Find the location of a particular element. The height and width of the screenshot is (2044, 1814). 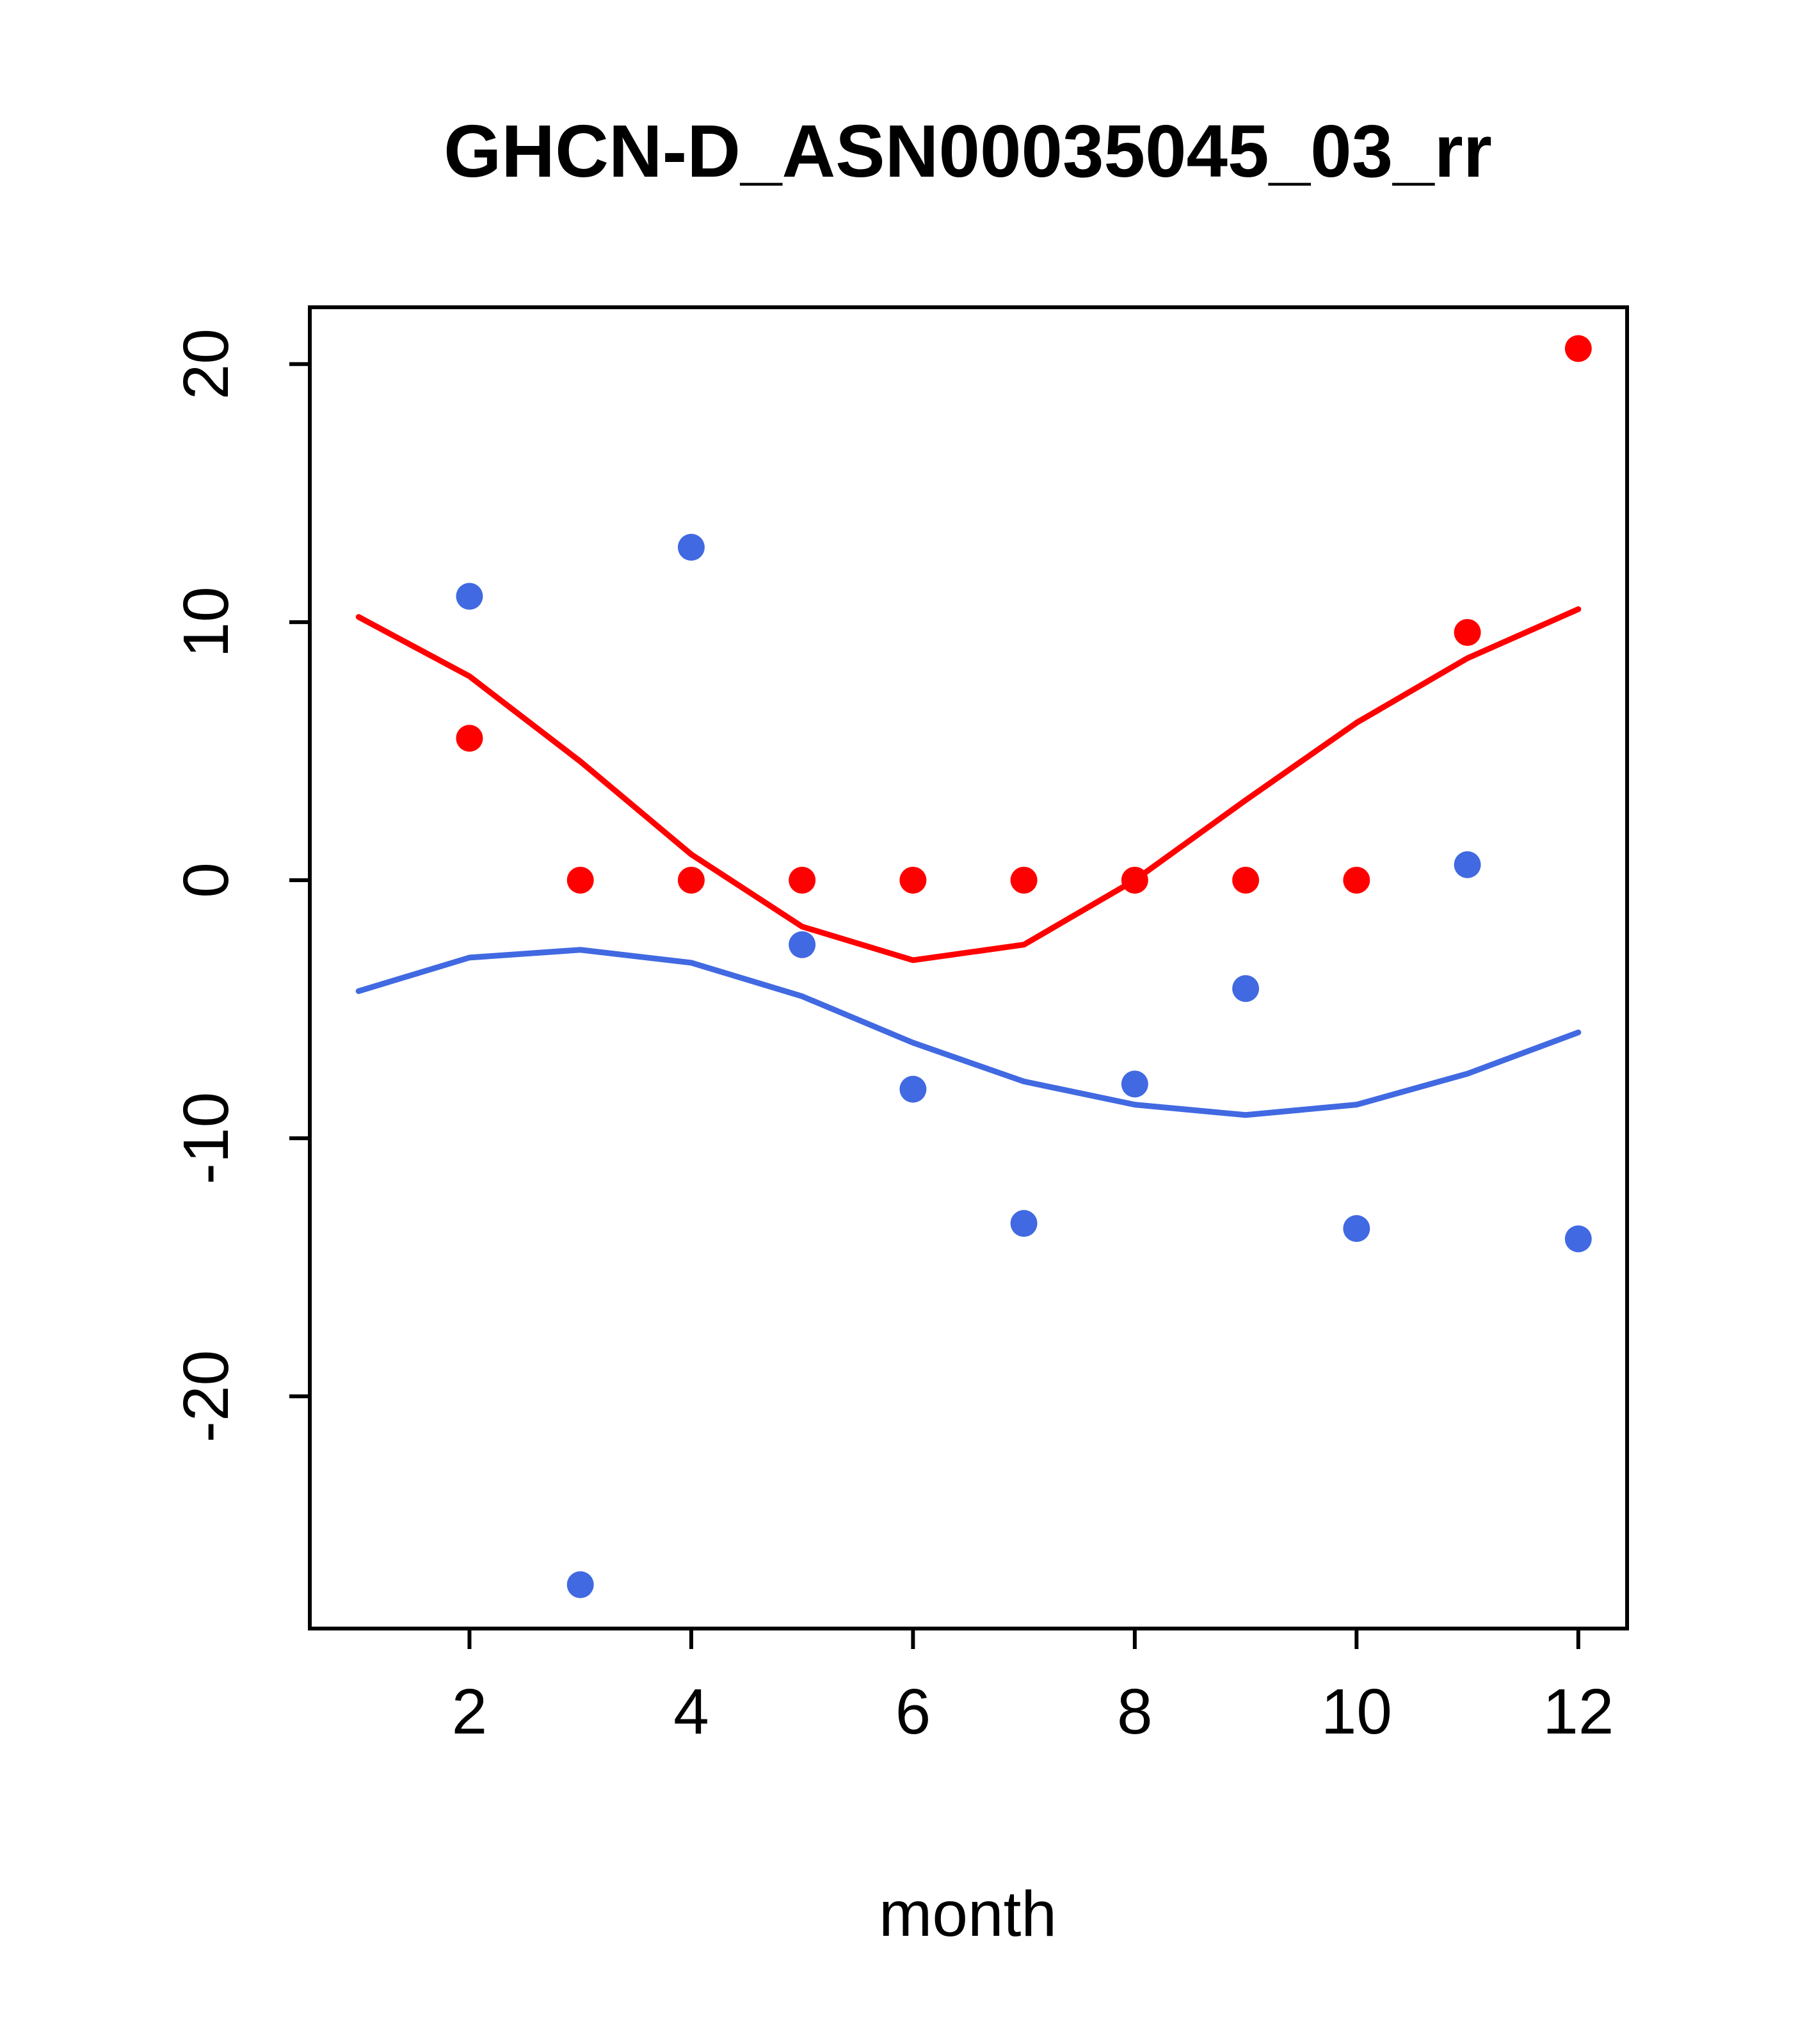

blue-line is located at coordinates (968, 1032).